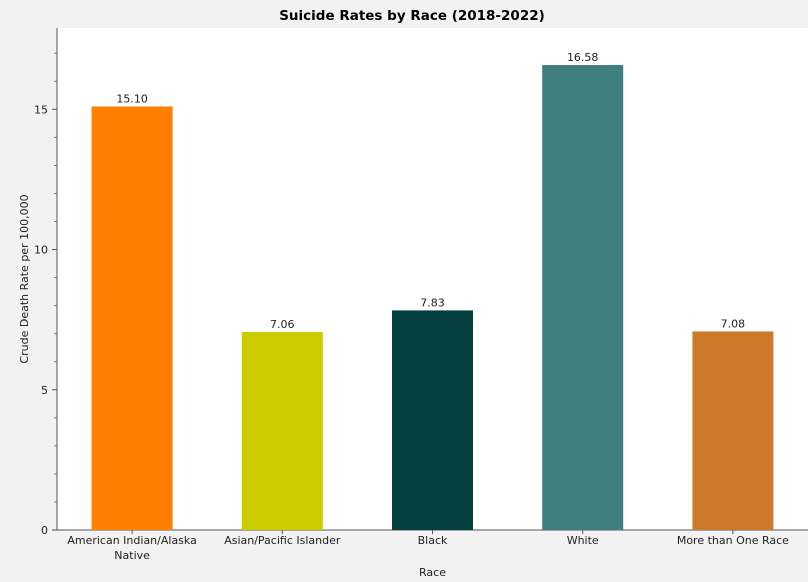 The height and width of the screenshot is (582, 808). Describe the element at coordinates (46, 282) in the screenshot. I see `y-axis: 0 5 10 15` at that location.